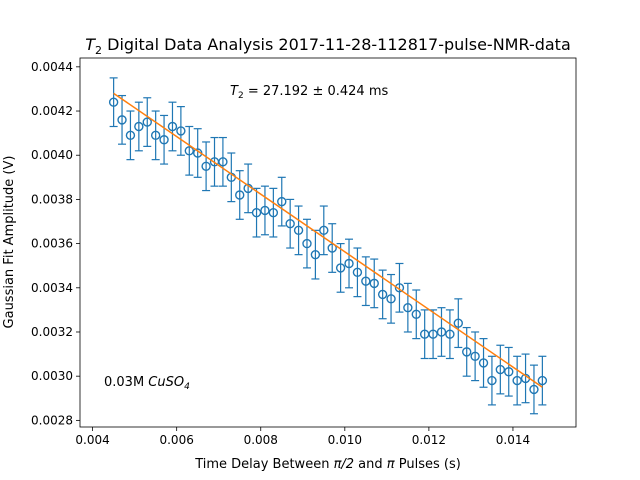 The height and width of the screenshot is (480, 640). I want to click on y-tick-label: 0.0036, so click(52, 244).